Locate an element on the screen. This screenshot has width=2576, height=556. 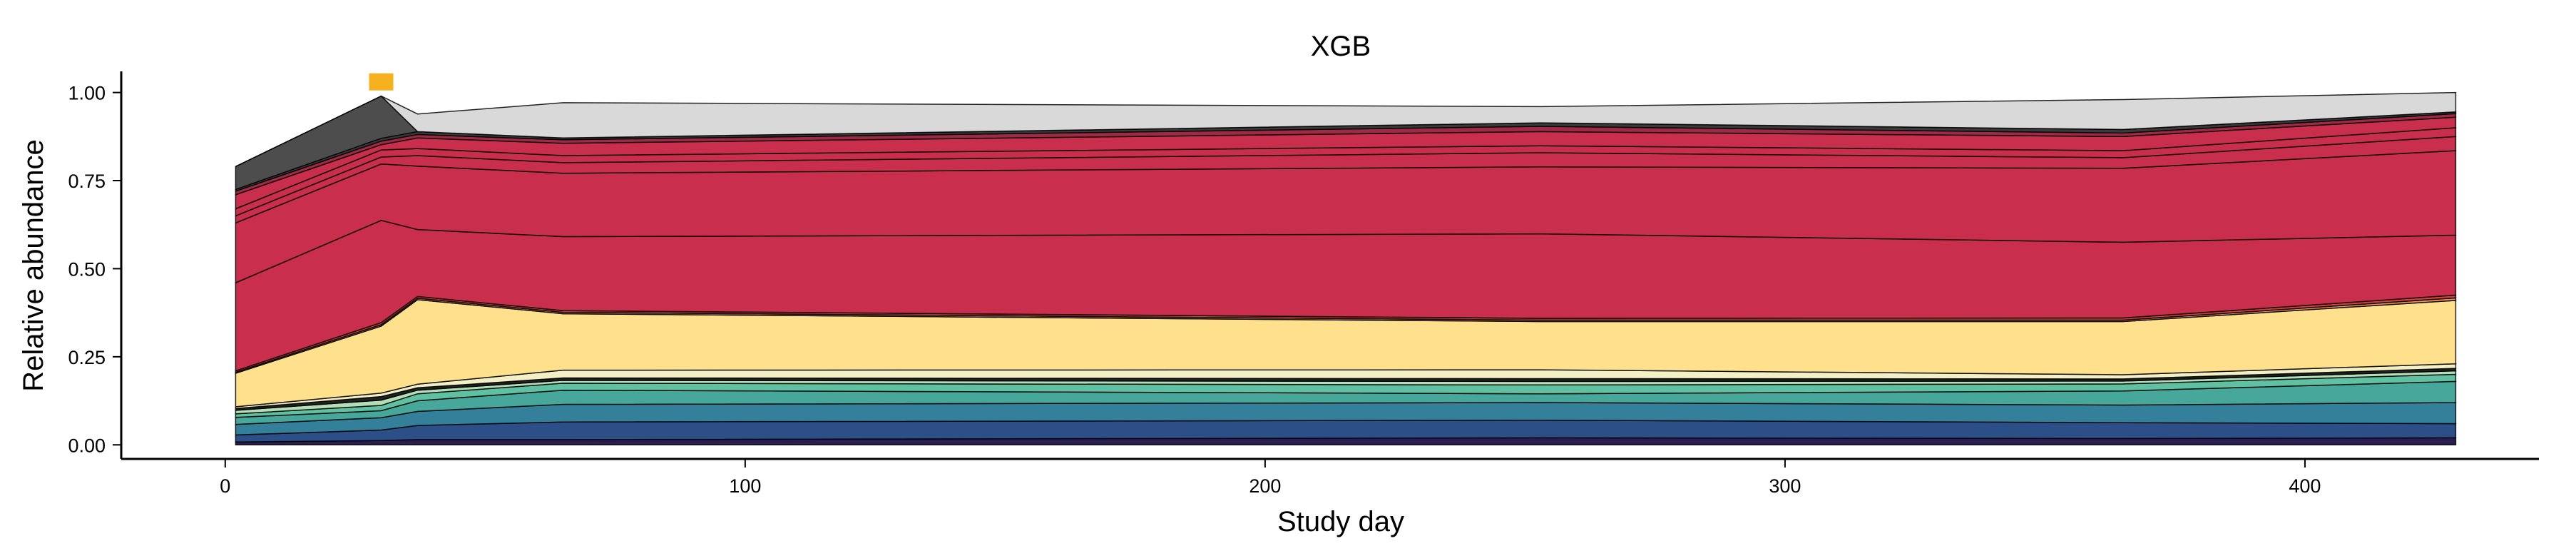
chart-title: XGB is located at coordinates (1341, 46).